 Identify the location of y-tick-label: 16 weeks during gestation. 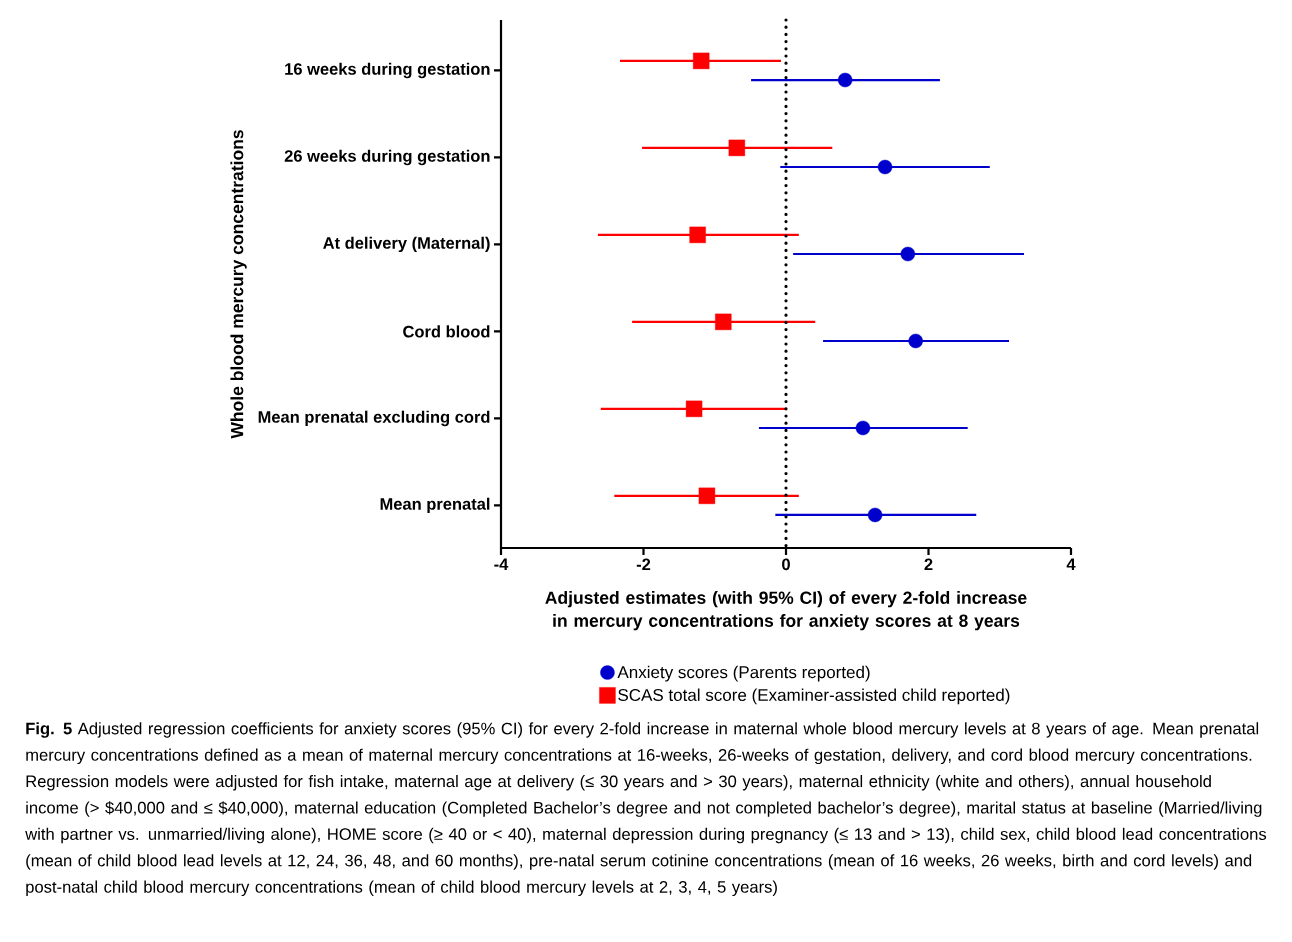
(387, 70).